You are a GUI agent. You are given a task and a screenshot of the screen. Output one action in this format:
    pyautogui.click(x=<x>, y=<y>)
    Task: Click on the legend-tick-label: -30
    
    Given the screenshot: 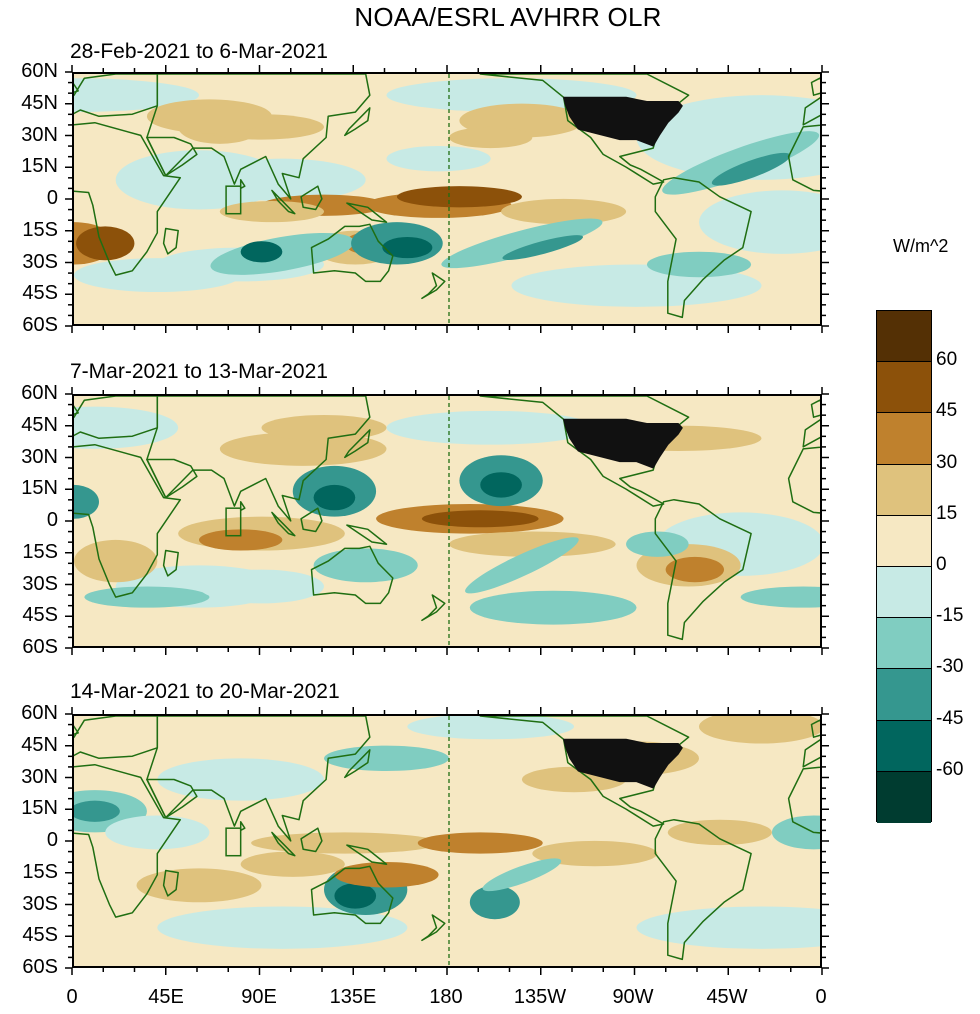 What is the action you would take?
    pyautogui.click(x=950, y=667)
    